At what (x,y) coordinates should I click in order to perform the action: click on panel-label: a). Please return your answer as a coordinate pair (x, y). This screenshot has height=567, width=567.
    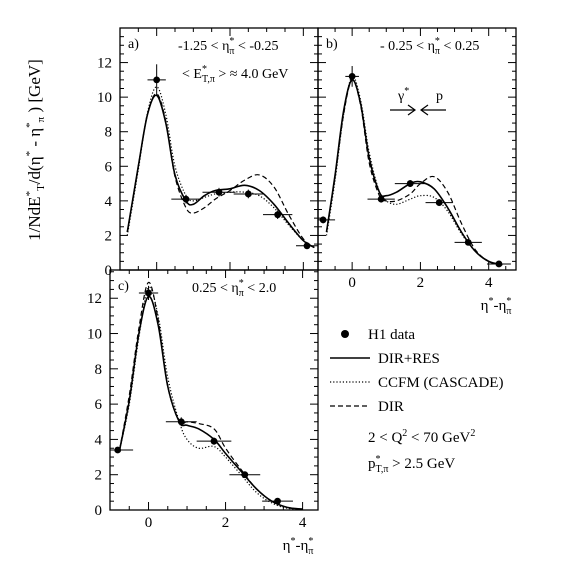
    Looking at the image, I should click on (133, 44).